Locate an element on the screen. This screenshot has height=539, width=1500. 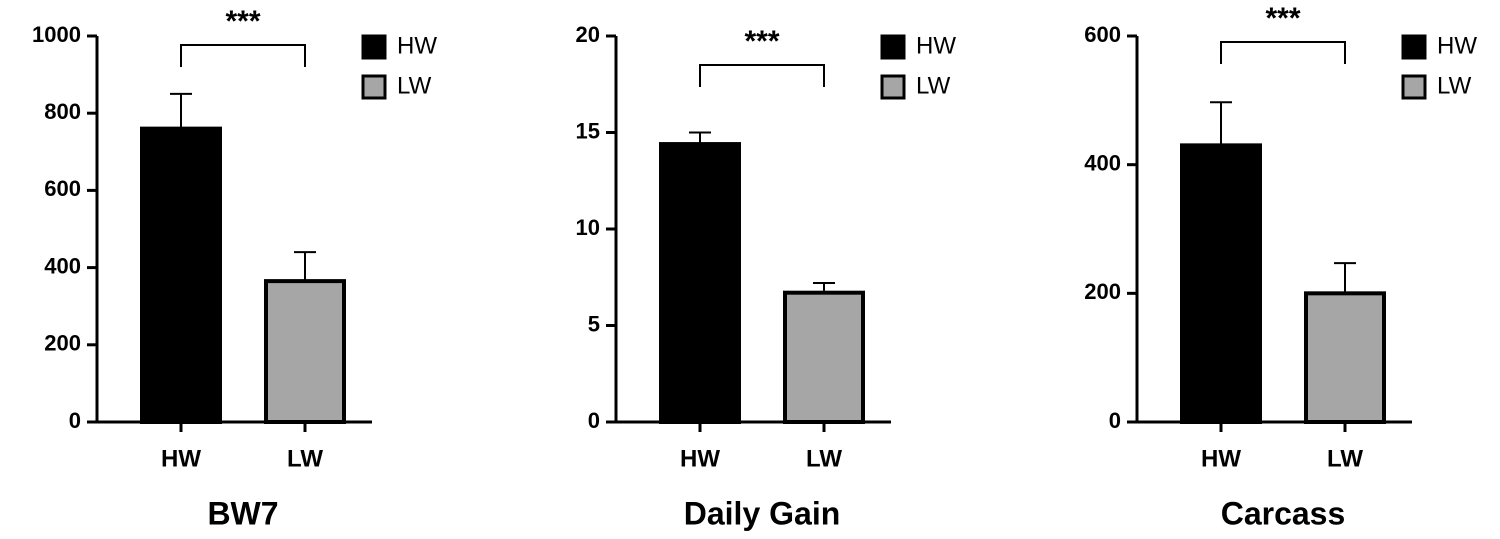
y-tick-label: 20 is located at coordinates (588, 34).